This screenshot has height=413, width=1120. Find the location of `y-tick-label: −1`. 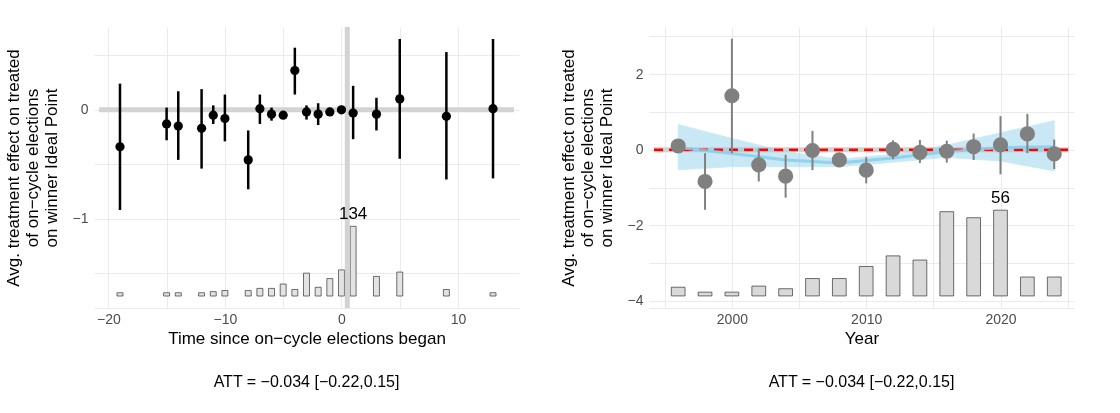

y-tick-label: −1 is located at coordinates (80, 218).